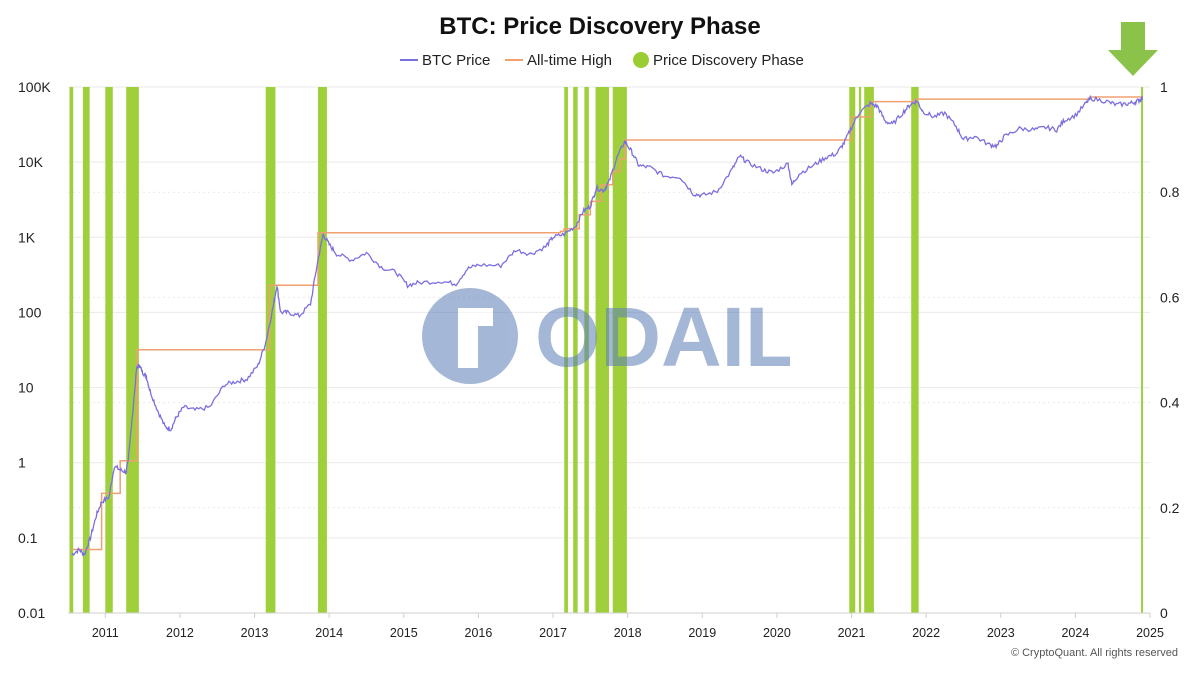 The width and height of the screenshot is (1200, 675). What do you see at coordinates (329, 633) in the screenshot?
I see `x-tick-label: 2014` at bounding box center [329, 633].